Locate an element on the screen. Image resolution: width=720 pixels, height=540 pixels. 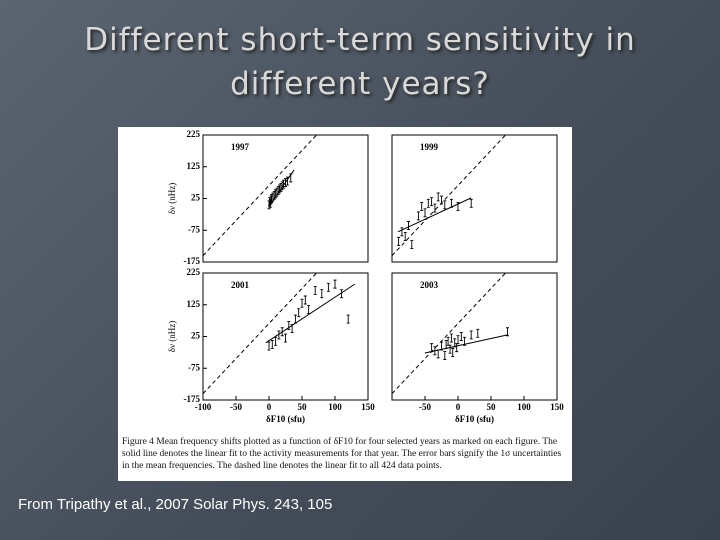
x-tick-label: -100 is located at coordinates (203, 407).